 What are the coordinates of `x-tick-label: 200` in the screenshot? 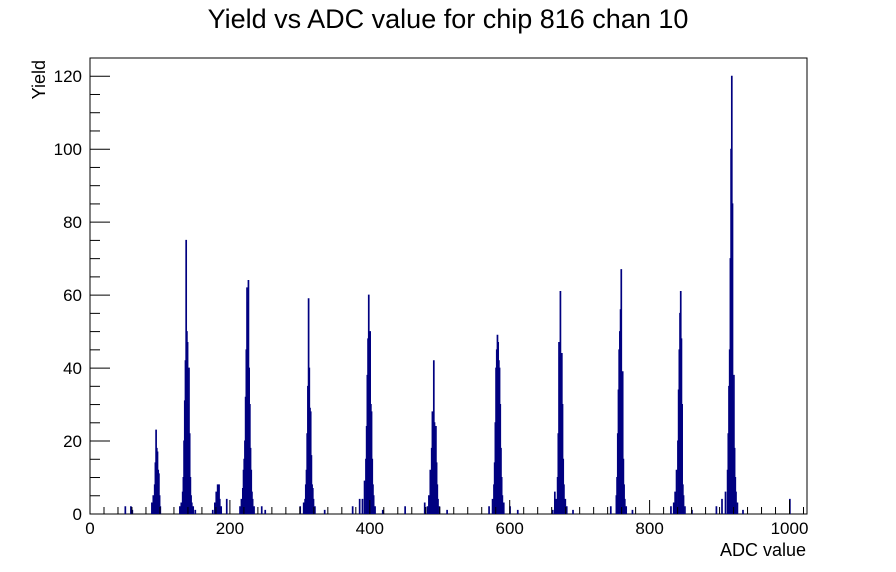 It's located at (230, 528).